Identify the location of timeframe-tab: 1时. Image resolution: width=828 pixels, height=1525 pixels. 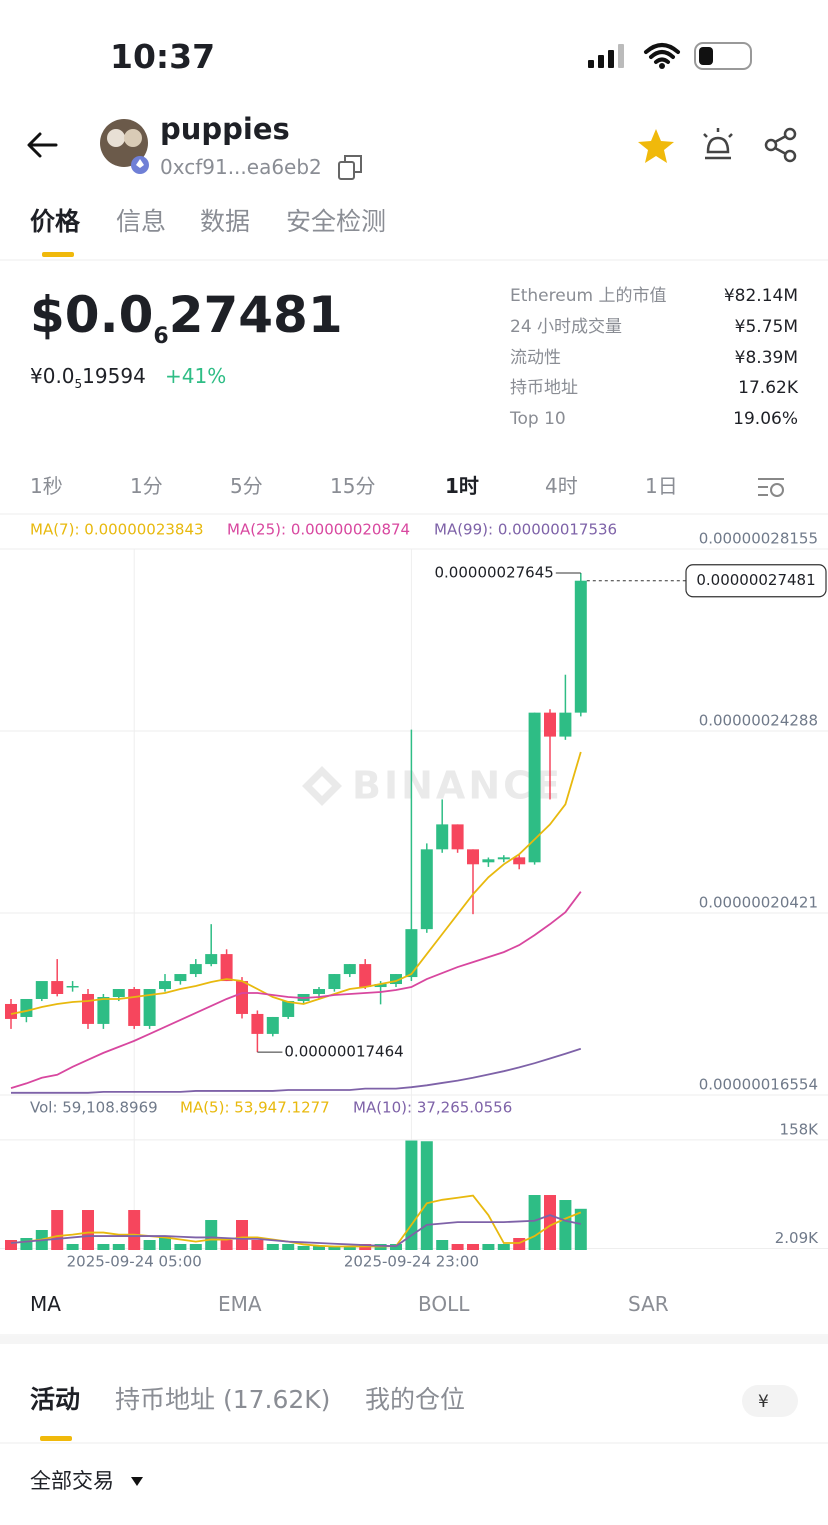
(462, 486).